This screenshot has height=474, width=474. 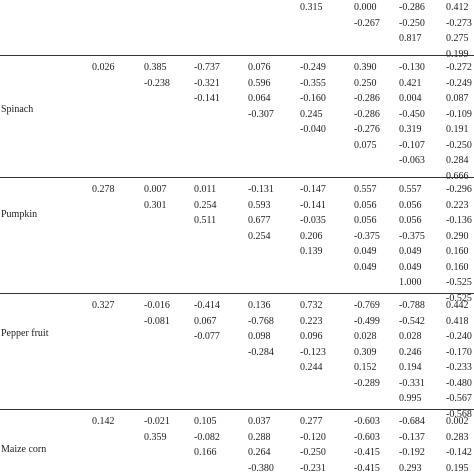 What do you see at coordinates (410, 129) in the screenshot?
I see `table-cell: 0.319` at bounding box center [410, 129].